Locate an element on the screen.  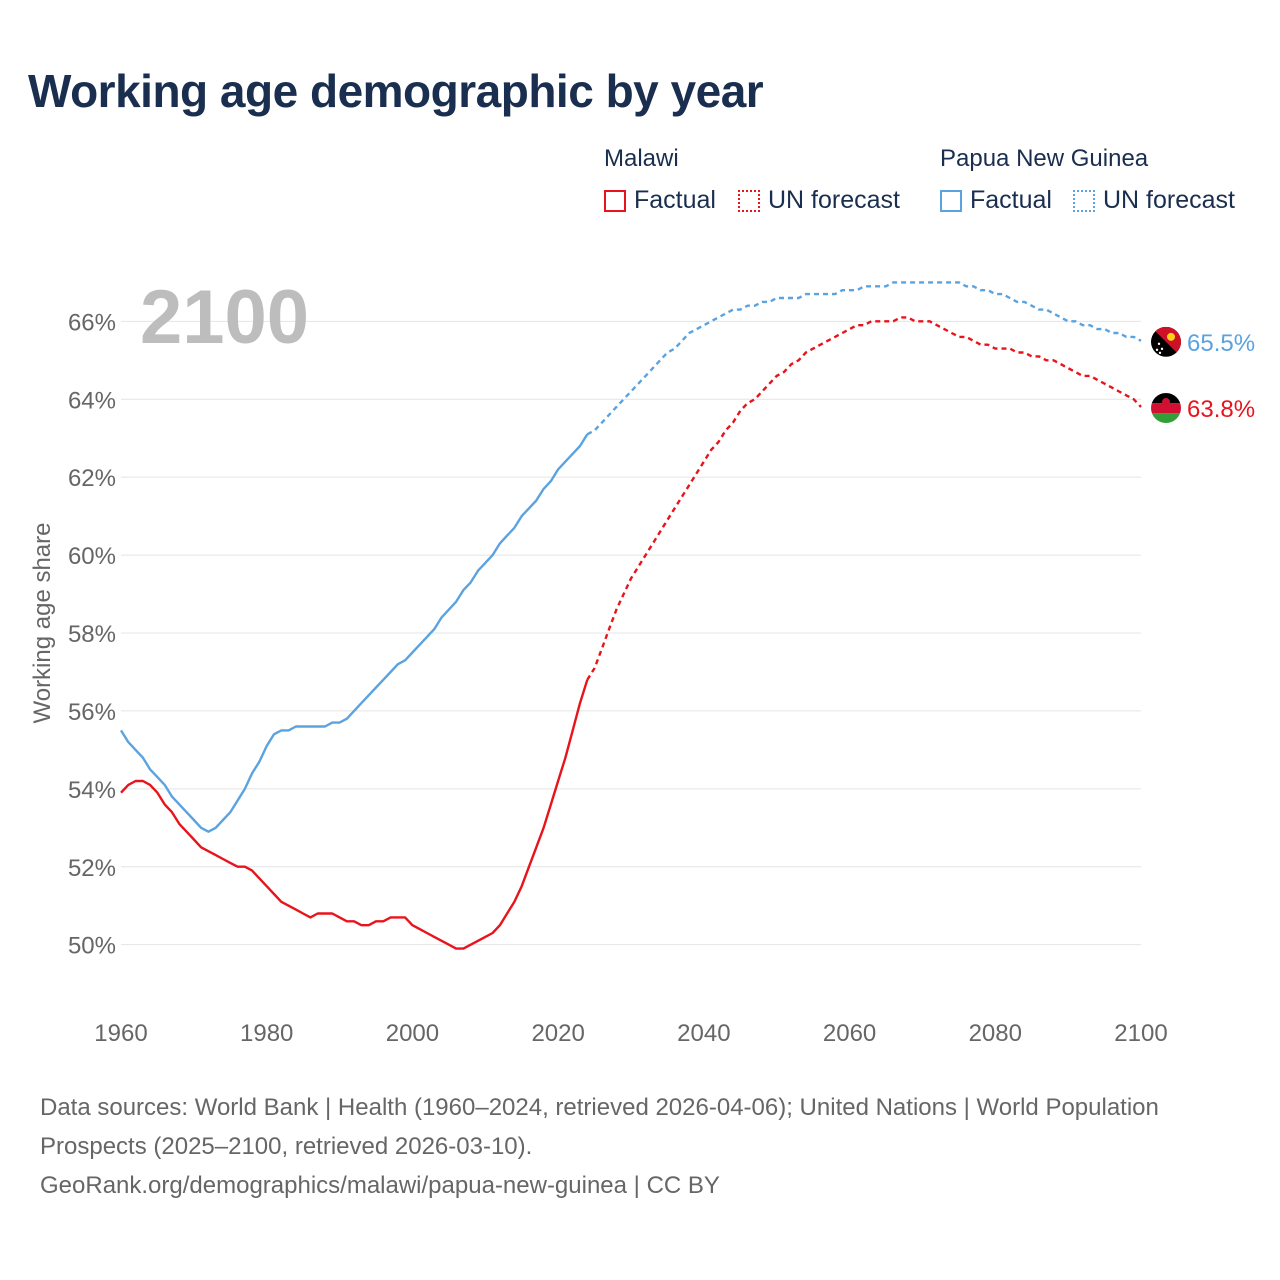
x-tick-label: 2020 is located at coordinates (557, 1033).